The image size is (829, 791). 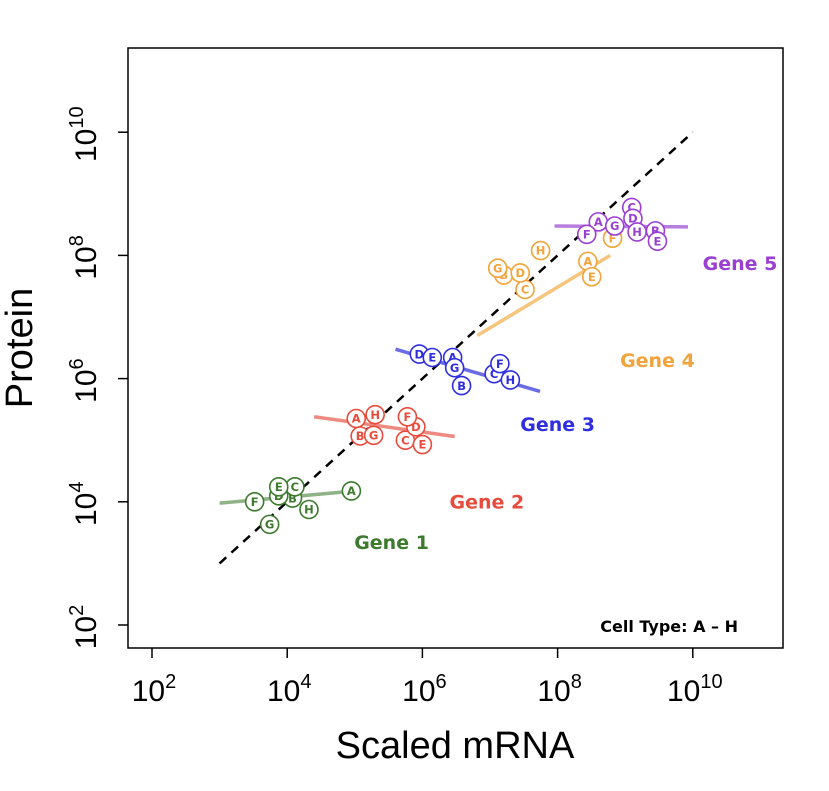 What do you see at coordinates (559, 689) in the screenshot?
I see `x-tick-label: 10⁸` at bounding box center [559, 689].